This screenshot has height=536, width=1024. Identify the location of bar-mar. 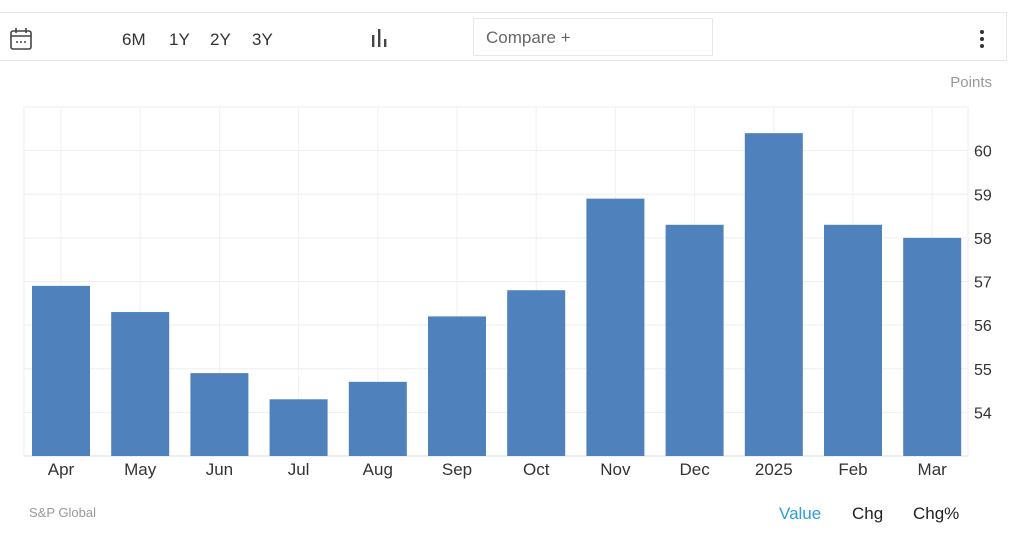
(932, 346).